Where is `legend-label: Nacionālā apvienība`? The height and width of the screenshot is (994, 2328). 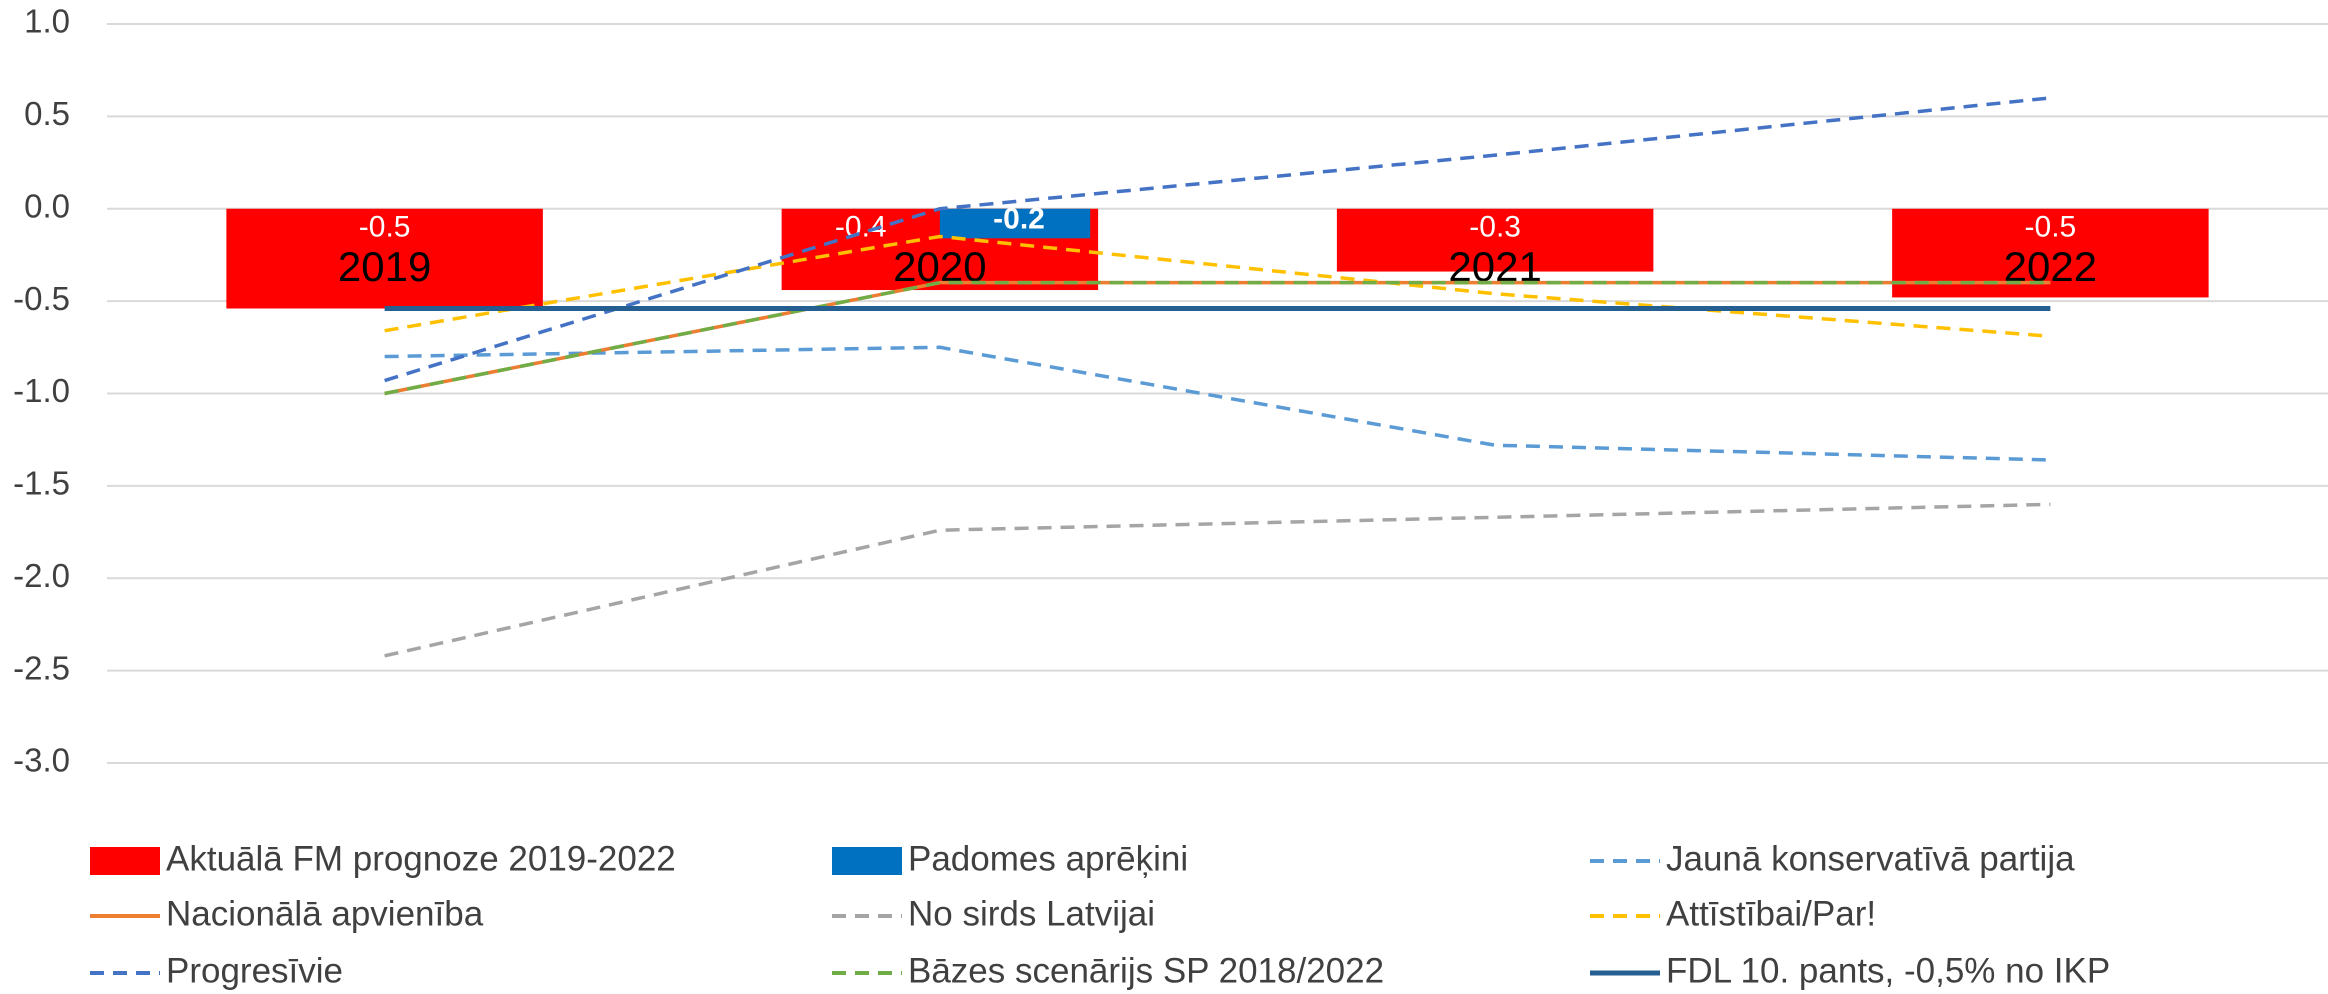 legend-label: Nacionālā apvienība is located at coordinates (325, 913).